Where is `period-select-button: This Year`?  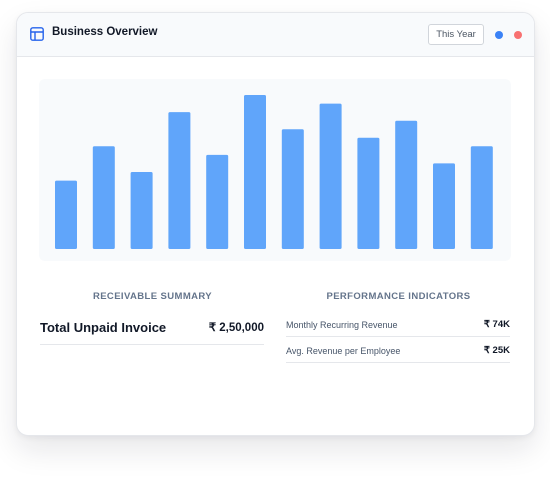
period-select-button: This Year is located at coordinates (456, 34).